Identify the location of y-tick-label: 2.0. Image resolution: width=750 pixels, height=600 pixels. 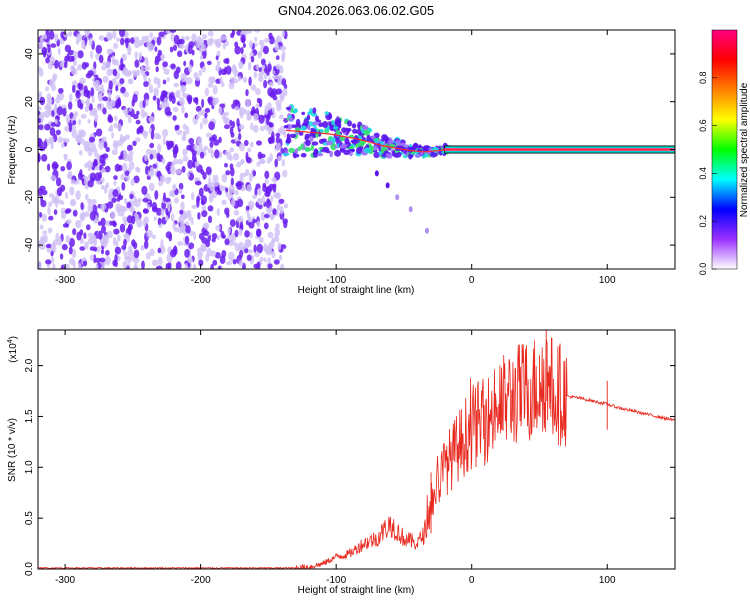
(29, 365).